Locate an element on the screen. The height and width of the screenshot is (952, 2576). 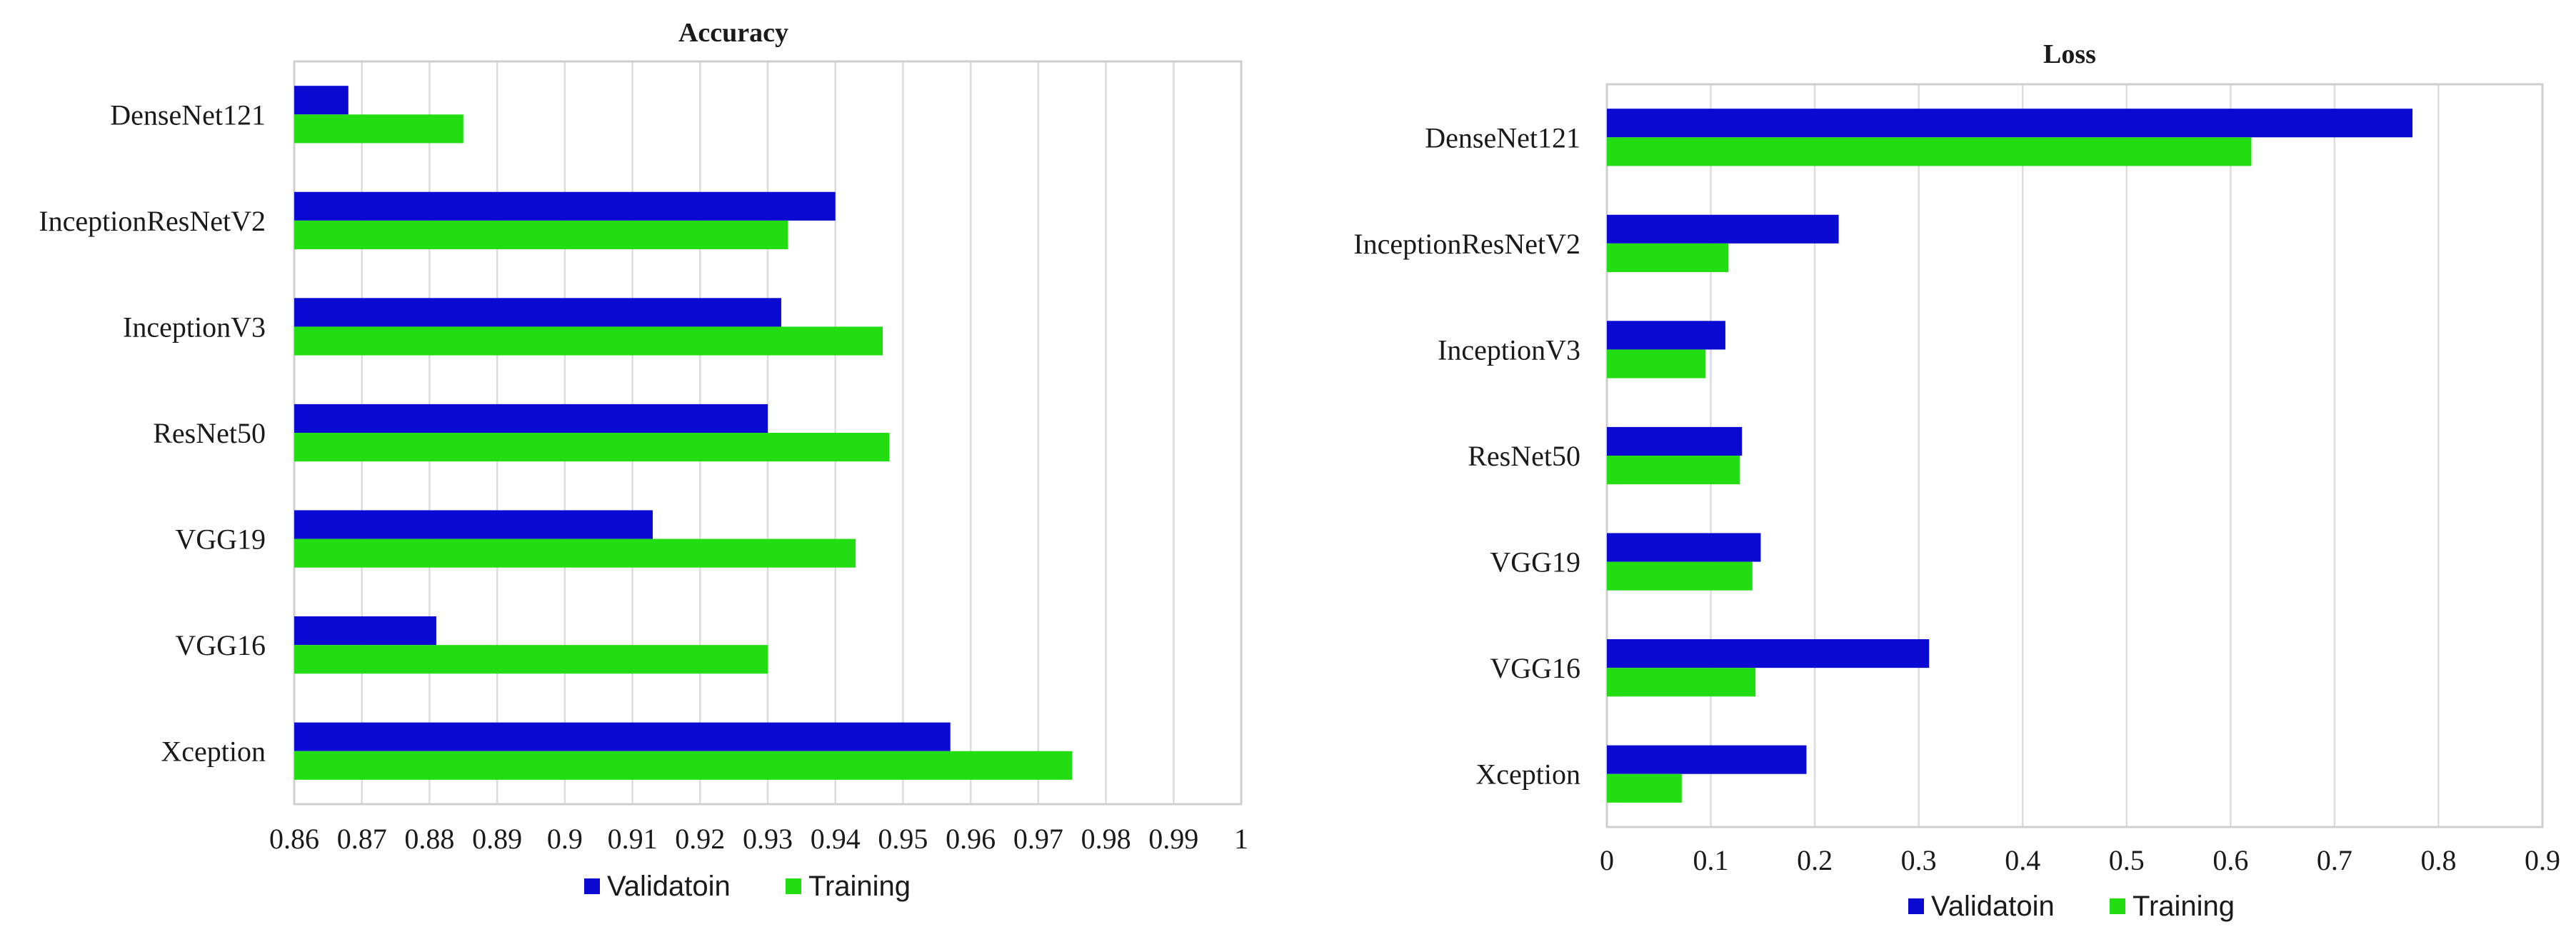
x-tick-label: 0.92 is located at coordinates (700, 839).